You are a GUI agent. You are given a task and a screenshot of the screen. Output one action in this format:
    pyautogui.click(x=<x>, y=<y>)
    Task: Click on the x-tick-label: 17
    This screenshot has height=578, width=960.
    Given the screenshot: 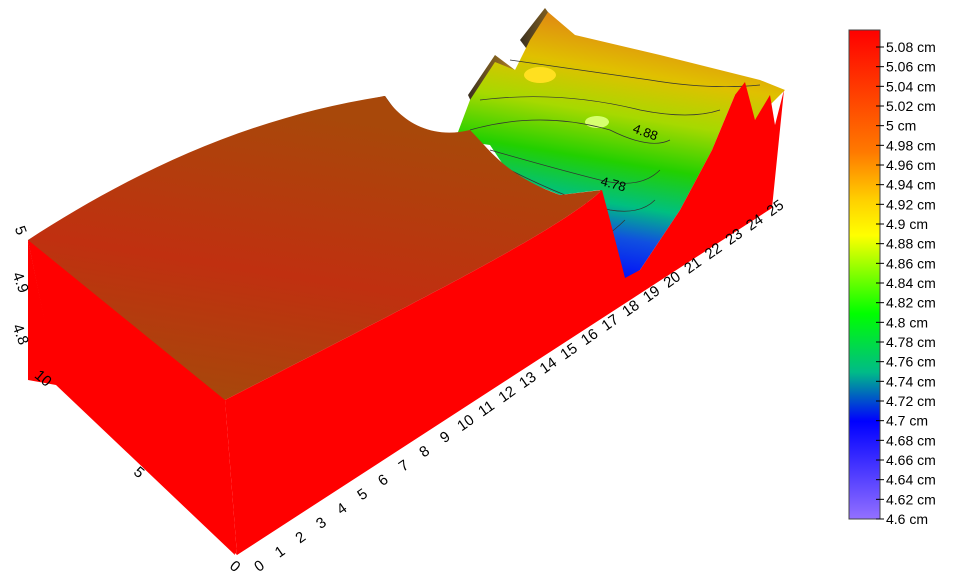 What is the action you would take?
    pyautogui.click(x=610, y=322)
    